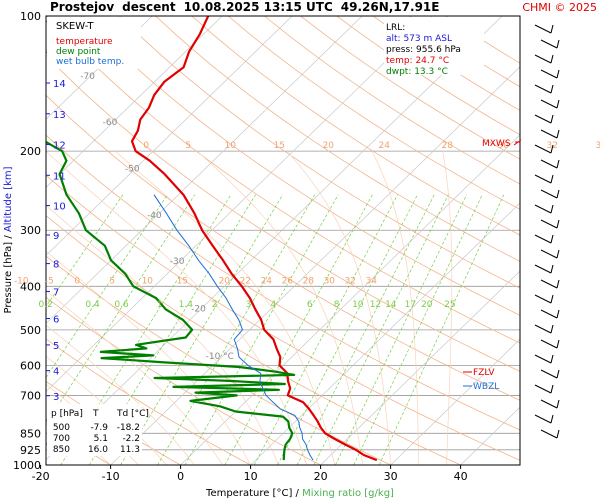  I want to click on theta-label: 22, so click(245, 281).